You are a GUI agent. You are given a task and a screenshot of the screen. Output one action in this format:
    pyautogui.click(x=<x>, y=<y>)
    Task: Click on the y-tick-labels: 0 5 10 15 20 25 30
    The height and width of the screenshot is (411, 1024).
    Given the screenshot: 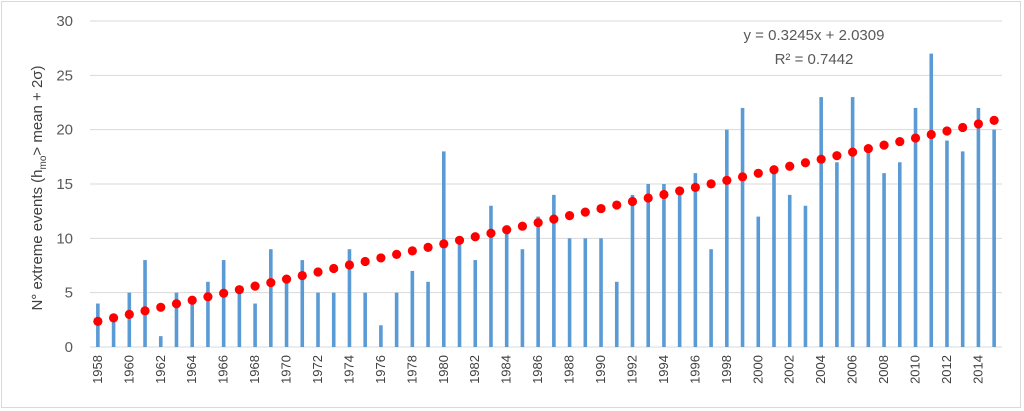 What is the action you would take?
    pyautogui.click(x=64, y=184)
    